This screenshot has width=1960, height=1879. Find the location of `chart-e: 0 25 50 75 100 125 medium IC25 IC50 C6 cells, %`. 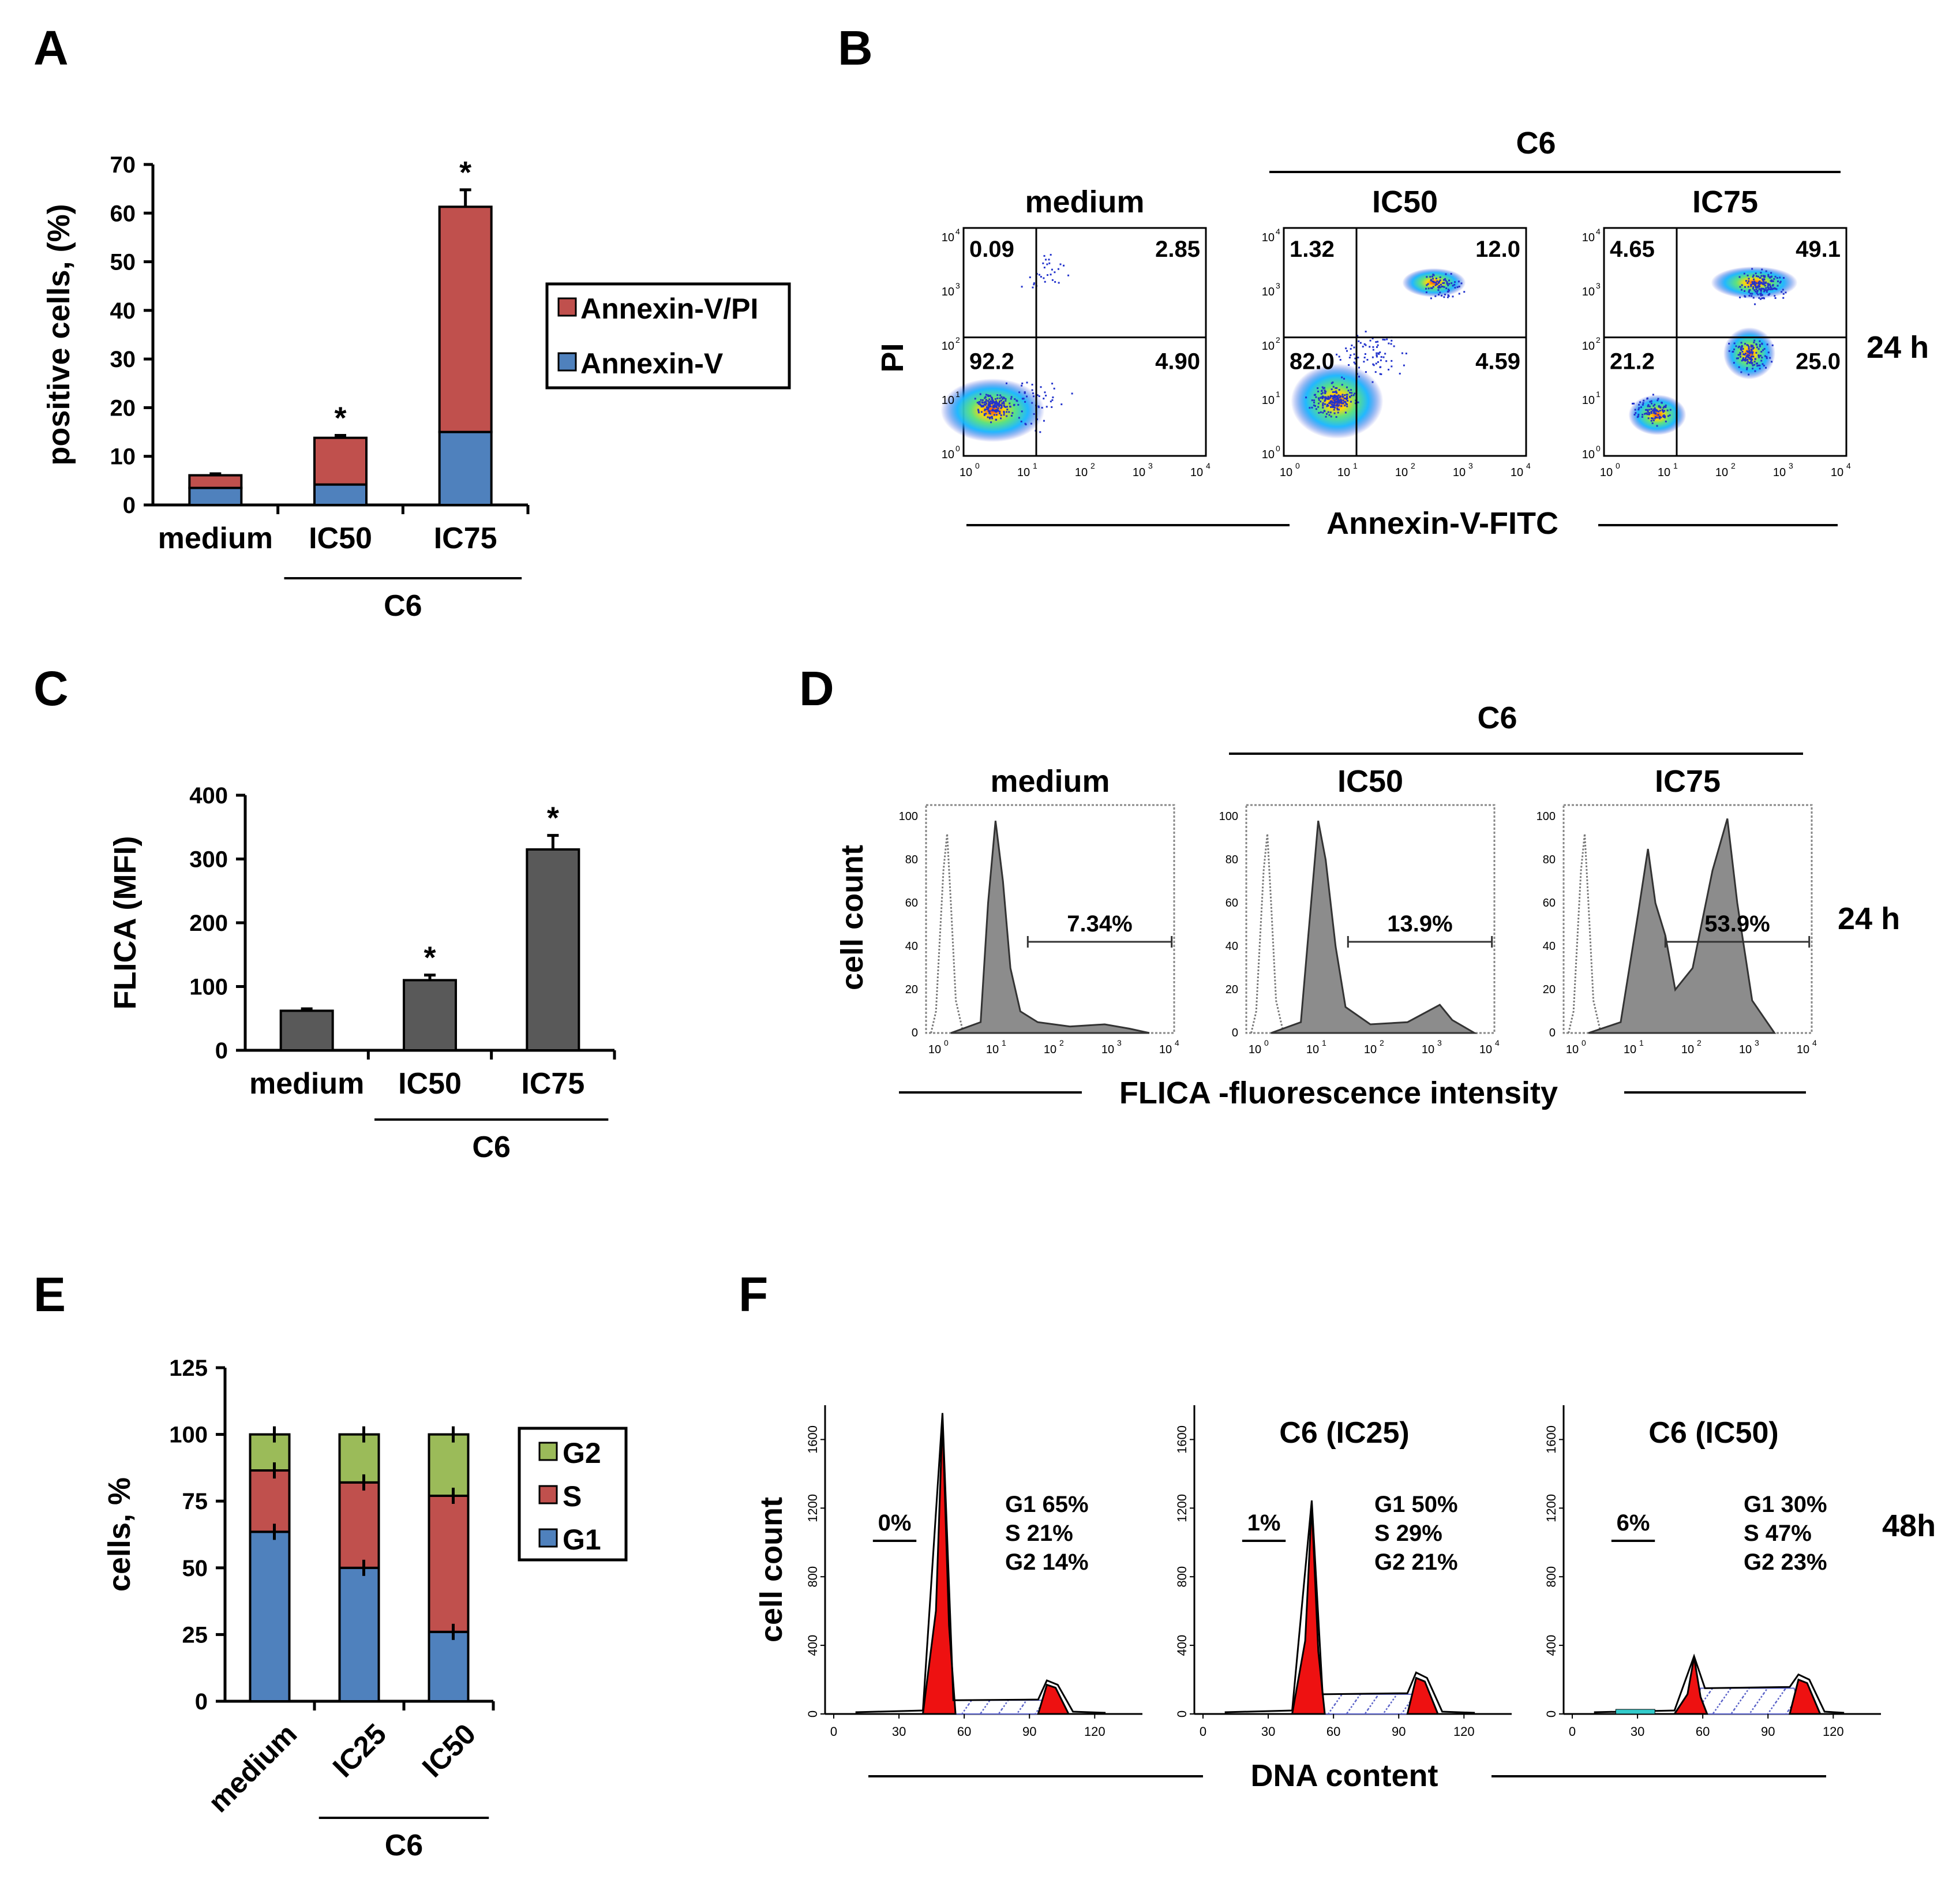

chart-e: 0 25 50 75 100 125 medium IC25 IC50 C6 cells, % is located at coordinates (298, 1609).